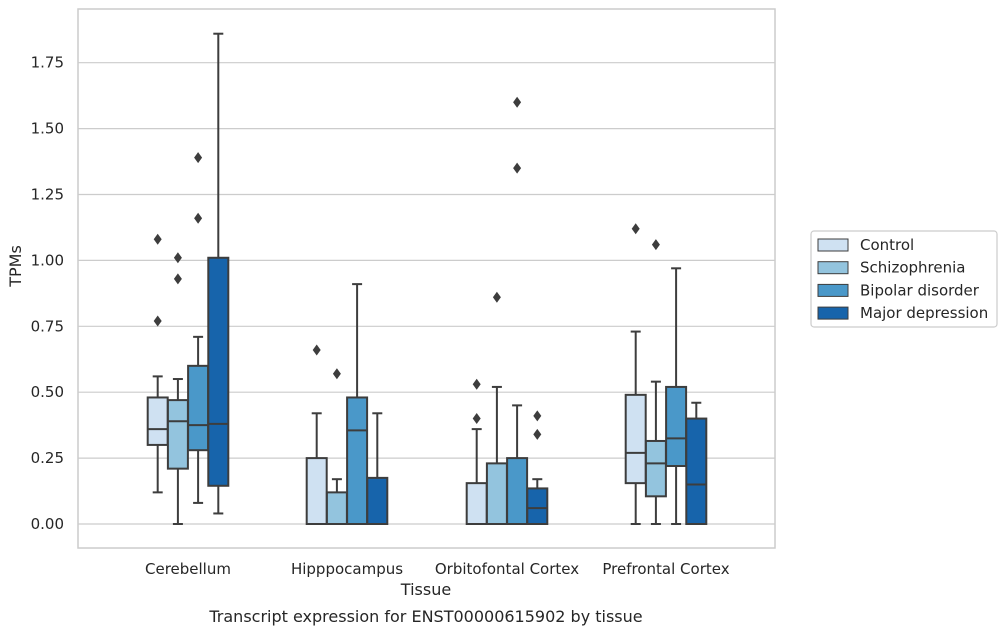  I want to click on y-tick-label: 0.25, so click(47, 458).